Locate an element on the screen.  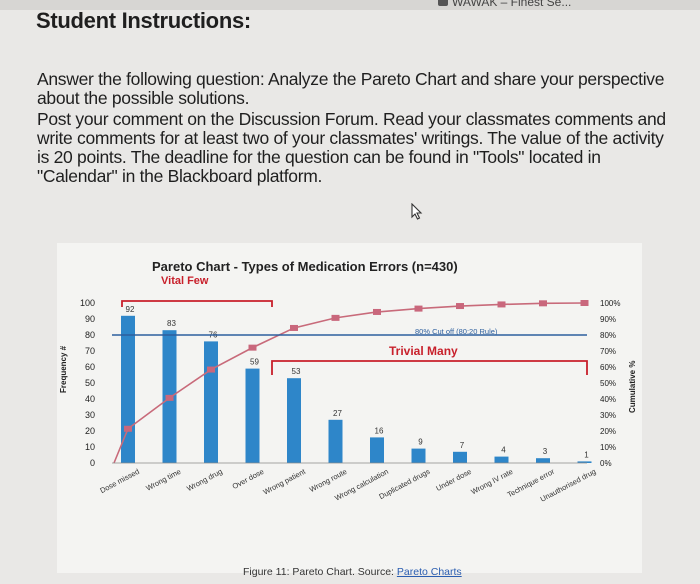
bar-value-label: 16 is located at coordinates (379, 430).